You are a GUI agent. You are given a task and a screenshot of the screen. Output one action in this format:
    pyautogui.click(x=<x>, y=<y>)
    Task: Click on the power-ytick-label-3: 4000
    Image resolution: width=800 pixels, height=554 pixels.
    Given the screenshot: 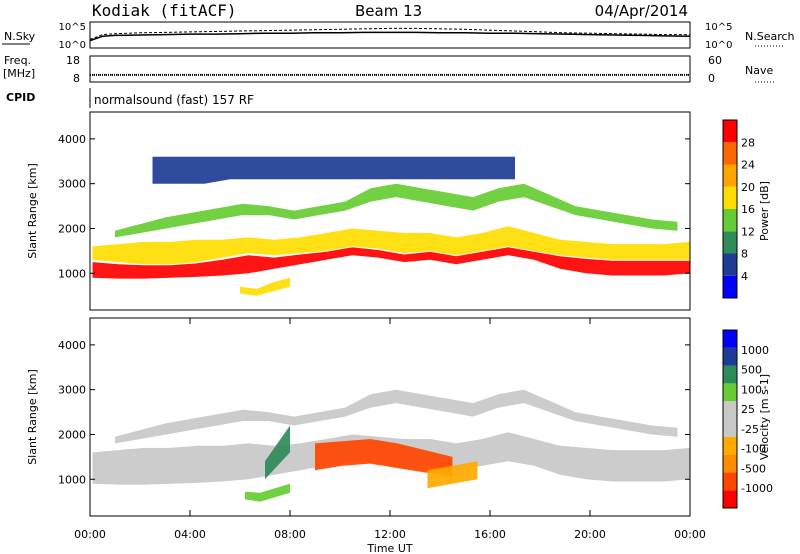 What is the action you would take?
    pyautogui.click(x=72, y=139)
    